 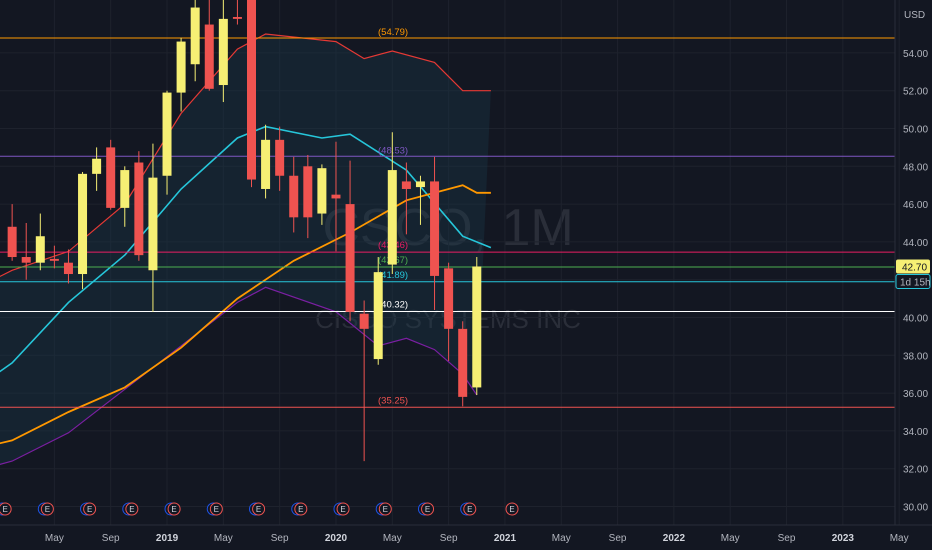 I want to click on event-markers: DDDDDDDDDDDDEEEEEEEEEEEEE, so click(x=259, y=509).